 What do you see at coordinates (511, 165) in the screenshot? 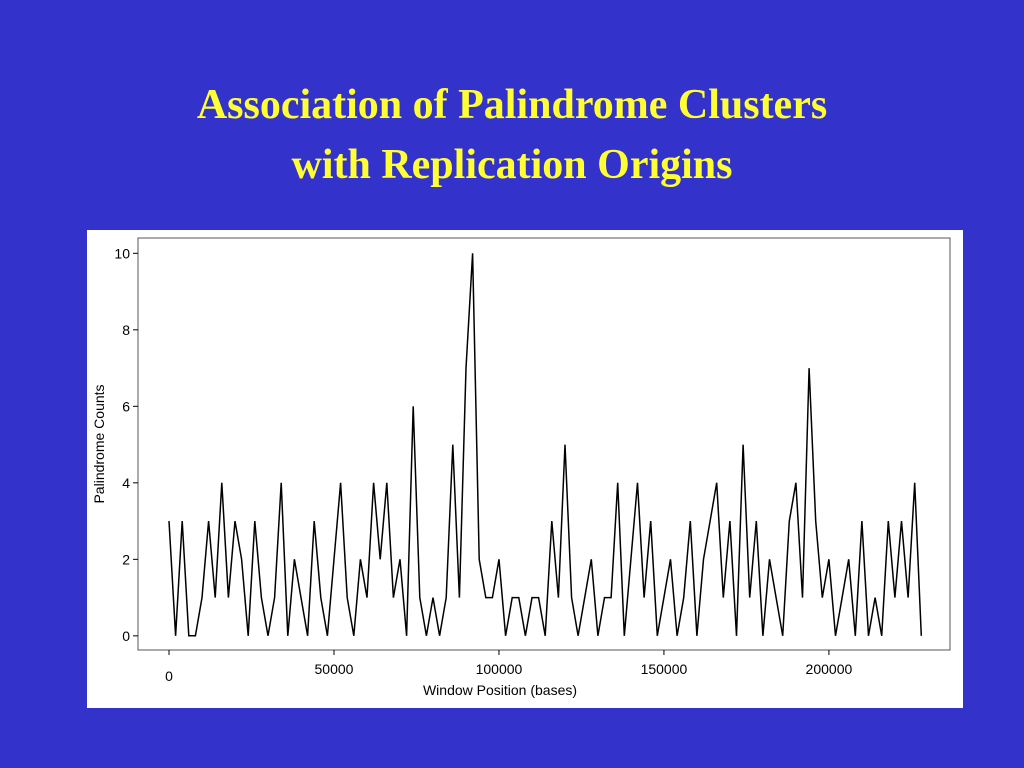
I see `title-line: with Replication Origins` at bounding box center [511, 165].